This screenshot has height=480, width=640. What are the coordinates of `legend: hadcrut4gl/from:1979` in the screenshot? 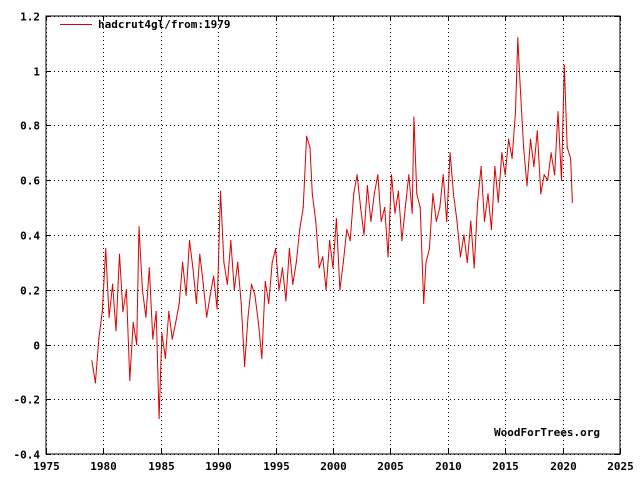 It's located at (145, 24).